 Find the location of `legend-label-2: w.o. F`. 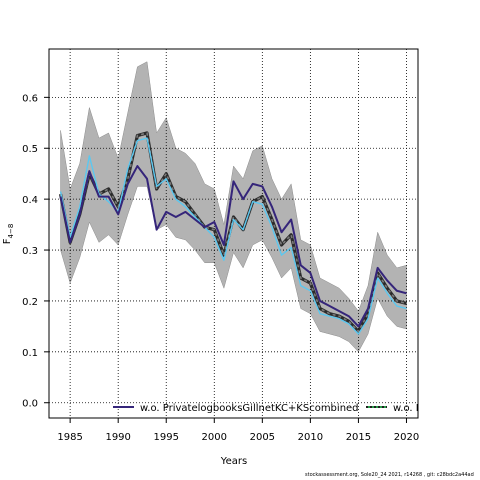

legend-label-2: w.o. F is located at coordinates (407, 408).